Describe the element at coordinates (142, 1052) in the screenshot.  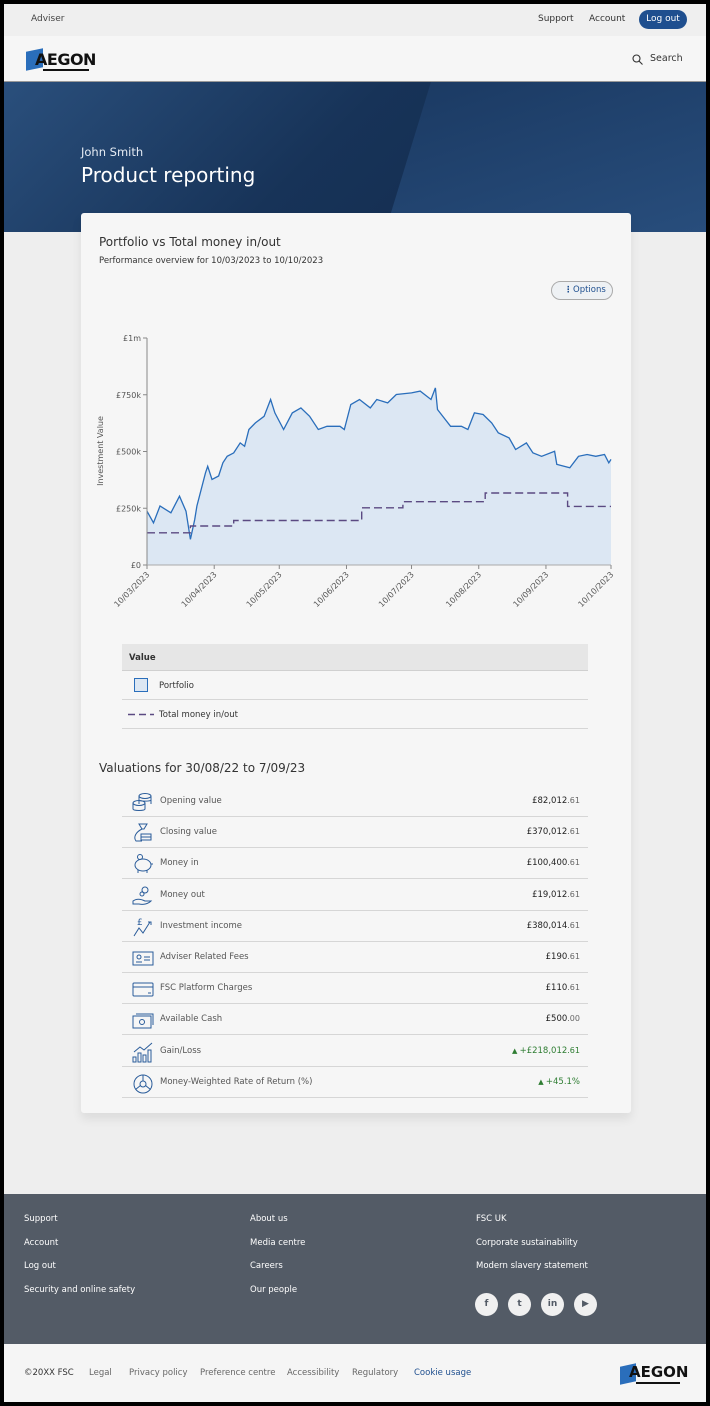
I see `bar-chart-up-icon` at that location.